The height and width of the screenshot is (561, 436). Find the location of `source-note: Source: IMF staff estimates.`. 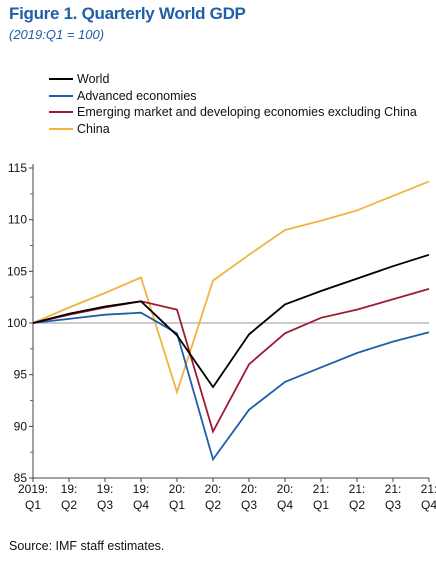

source-note: Source: IMF staff estimates. is located at coordinates (87, 546).